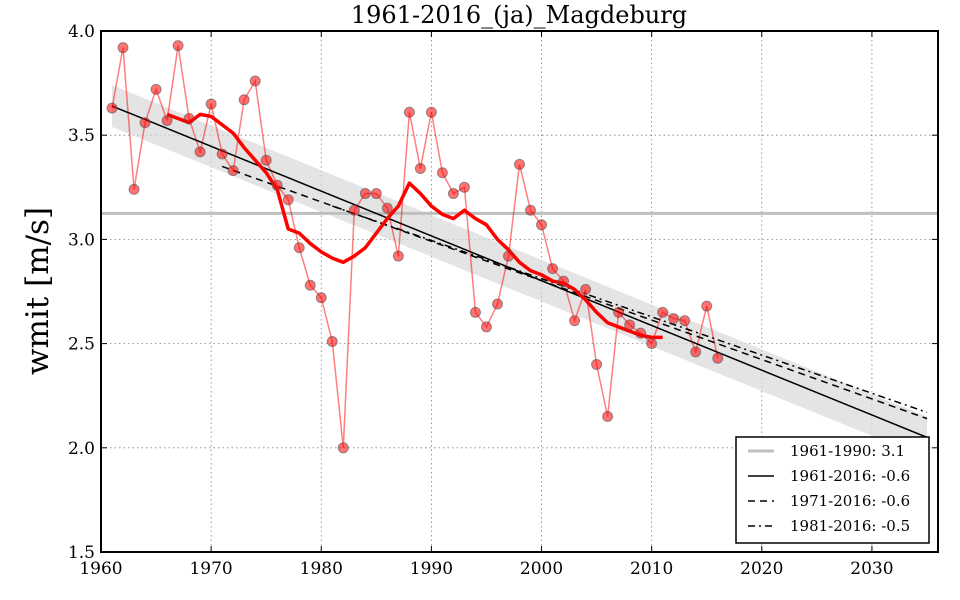 Image resolution: width=960 pixels, height=600 pixels. Describe the element at coordinates (850, 476) in the screenshot. I see `legend-entry: 1961-2016: -0.6` at that location.